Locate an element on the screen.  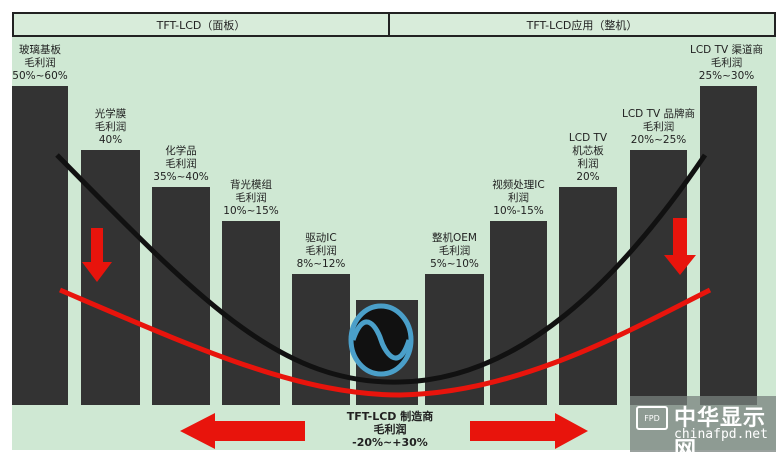
manufacturer-label: TFT-LCD 制造商 毛利润 -20%~+30% is located at coordinates (390, 429).